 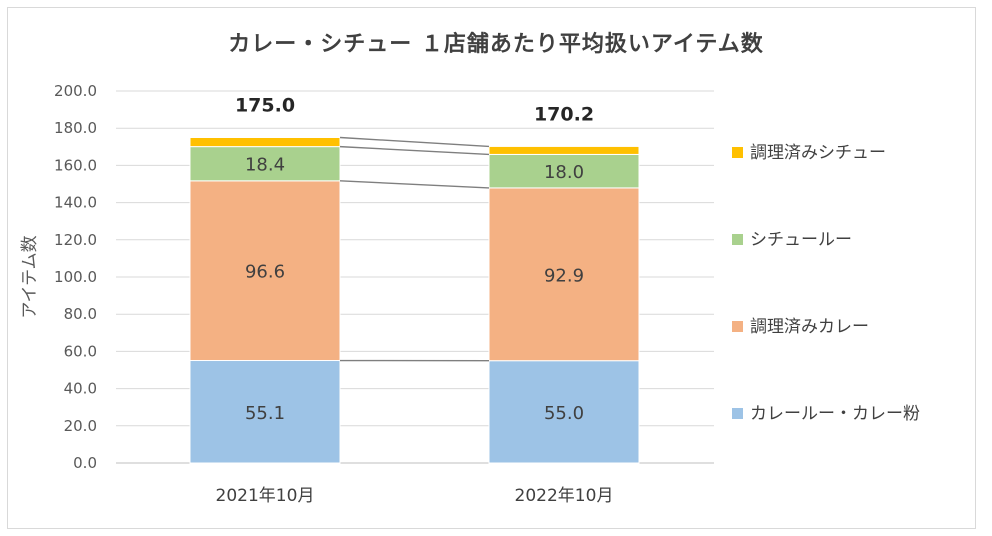 I want to click on y-axis-title: アイテム数, so click(x=30, y=276).